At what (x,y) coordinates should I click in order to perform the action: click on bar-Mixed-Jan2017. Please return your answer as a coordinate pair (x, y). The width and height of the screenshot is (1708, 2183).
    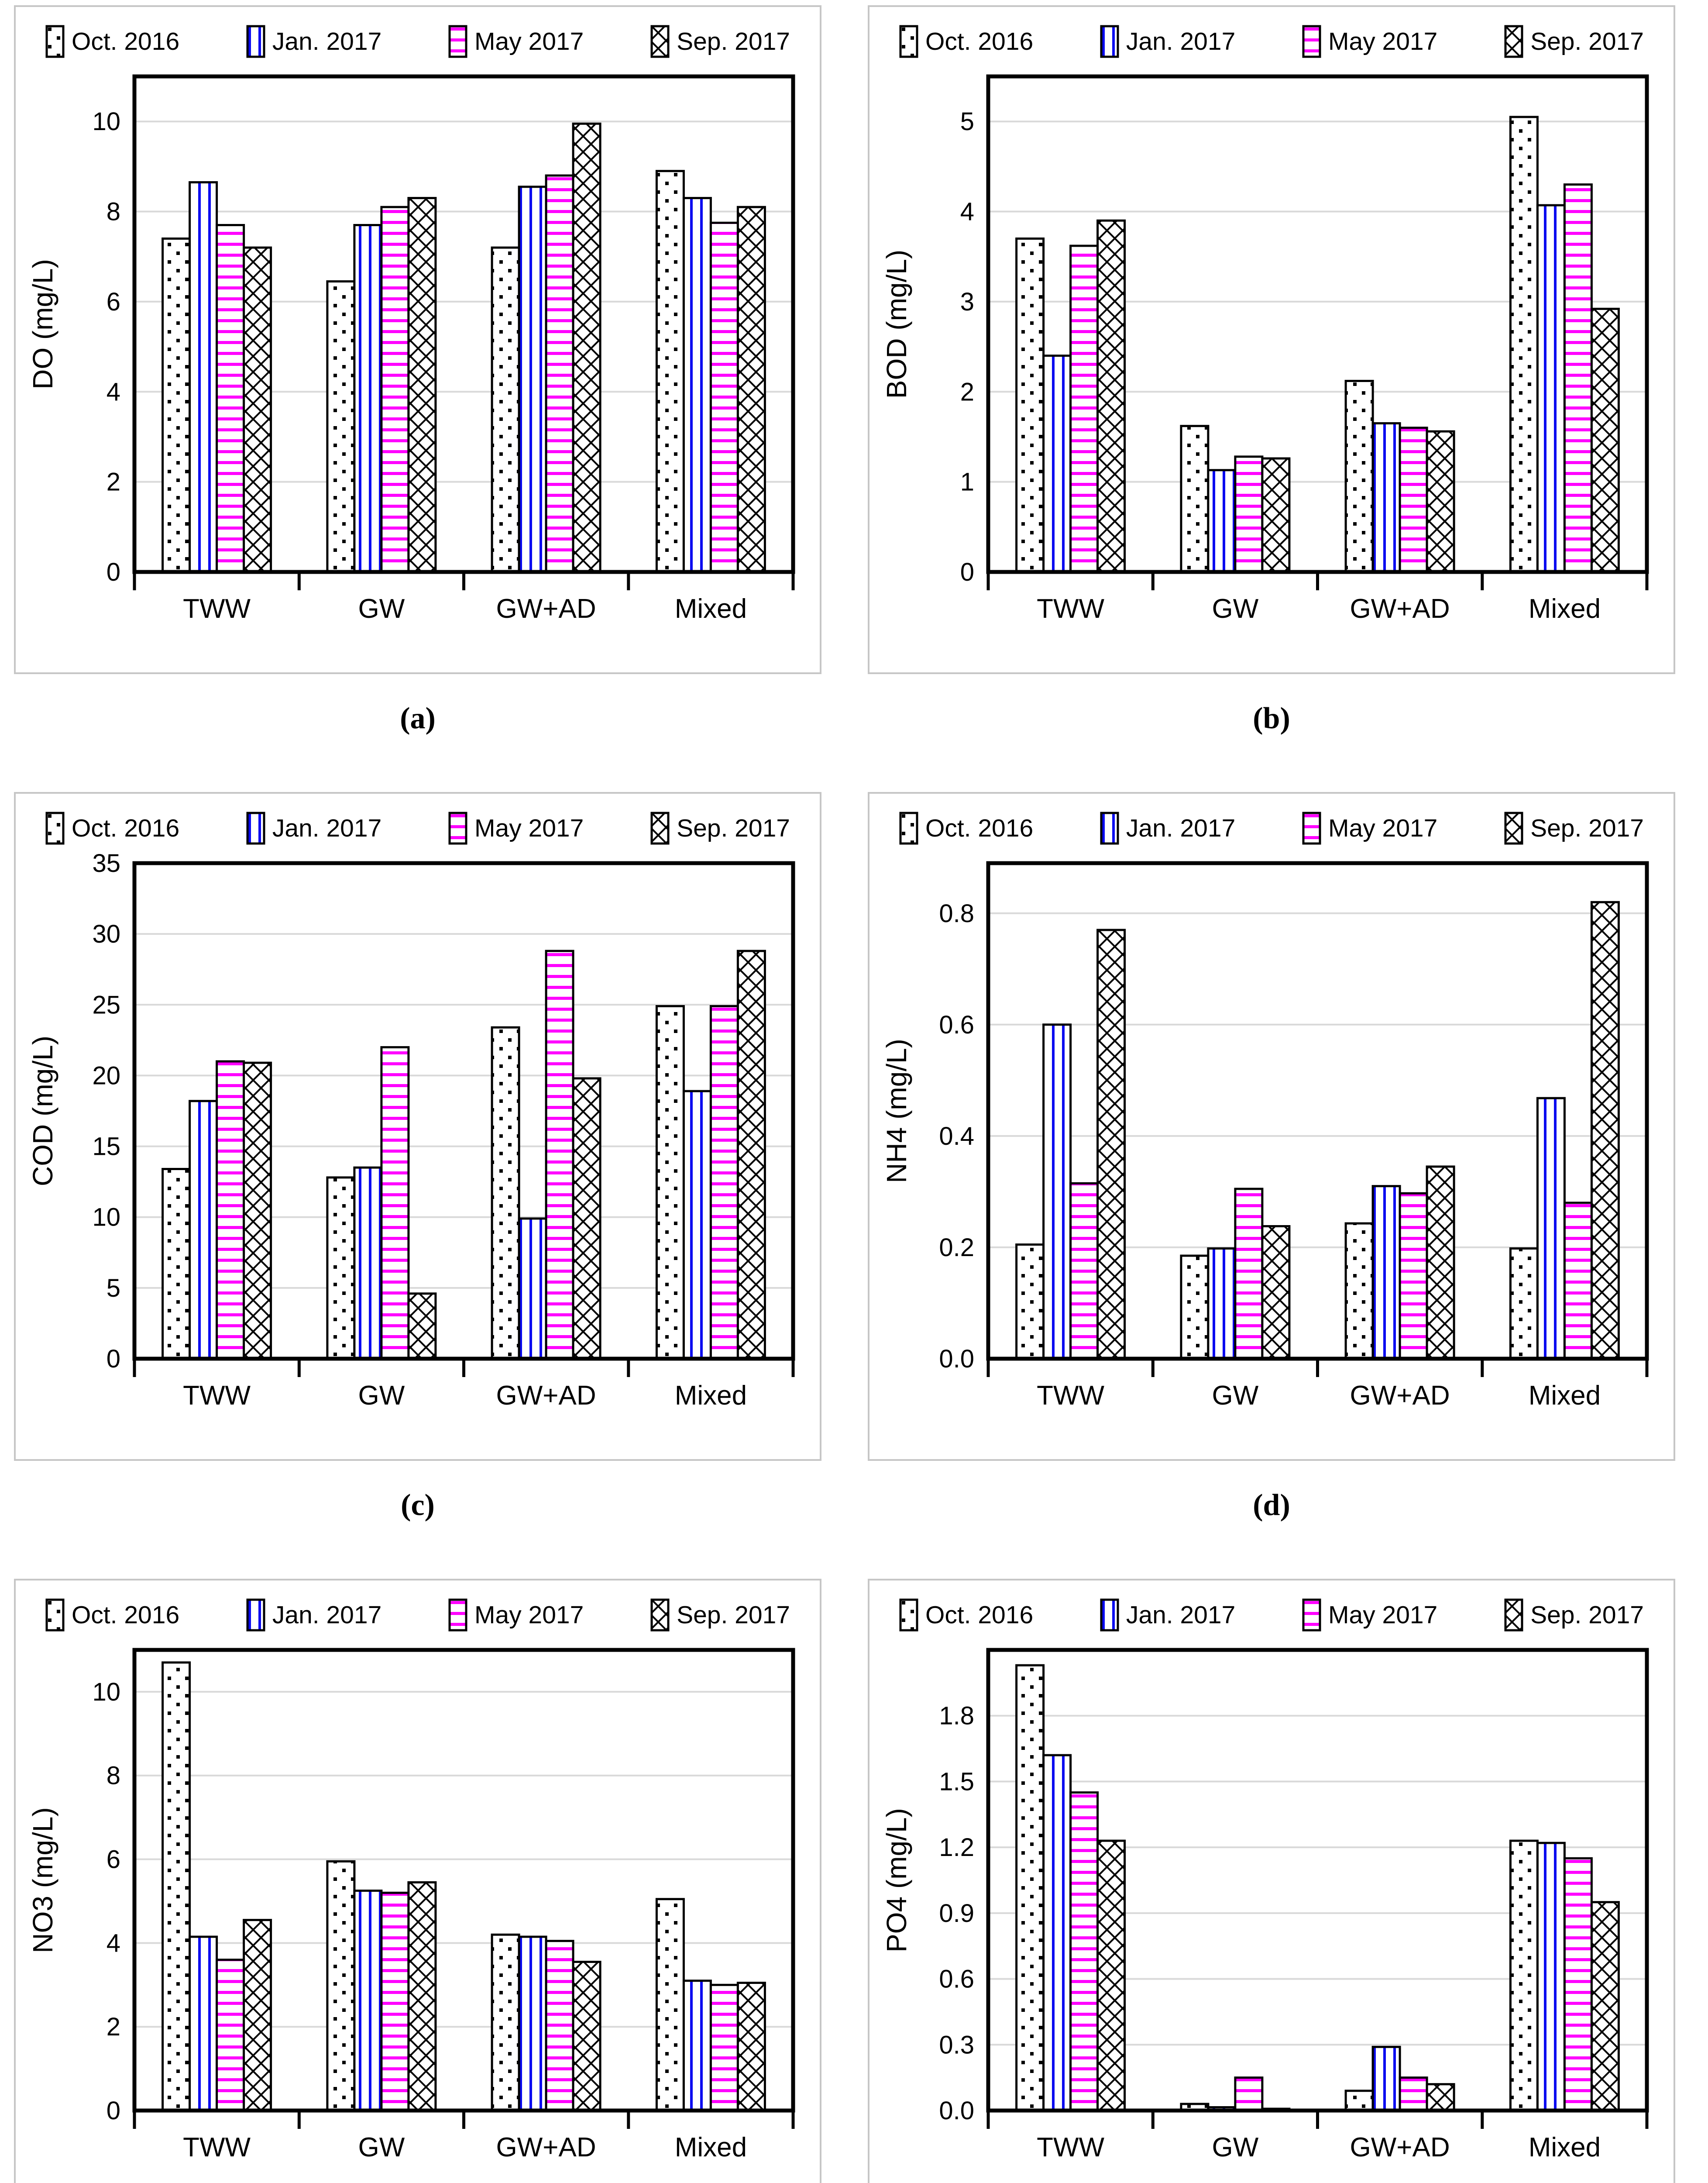
    Looking at the image, I should click on (1551, 1228).